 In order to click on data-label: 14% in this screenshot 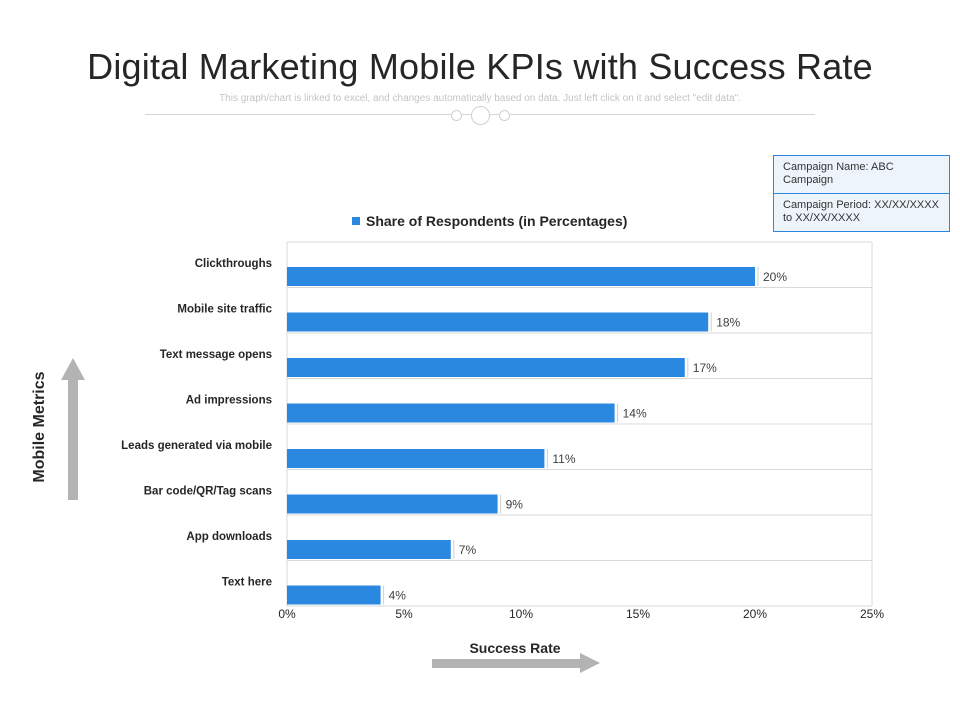, I will do `click(635, 414)`.